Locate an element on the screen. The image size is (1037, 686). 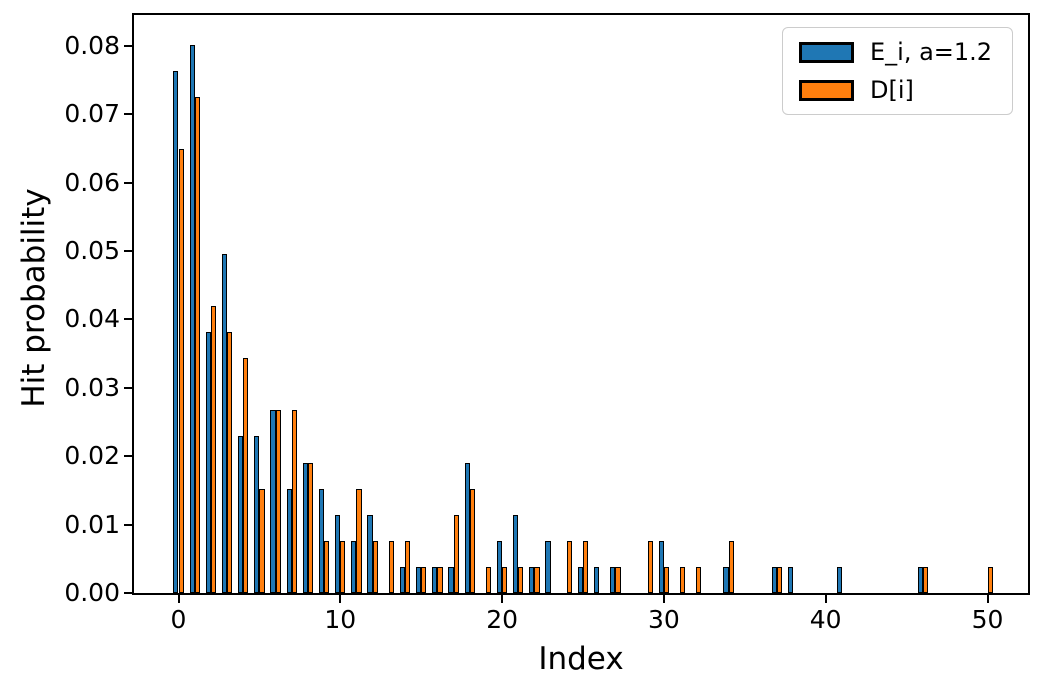
legend-entry-ei: E_i, a=1.2 is located at coordinates (905, 51).